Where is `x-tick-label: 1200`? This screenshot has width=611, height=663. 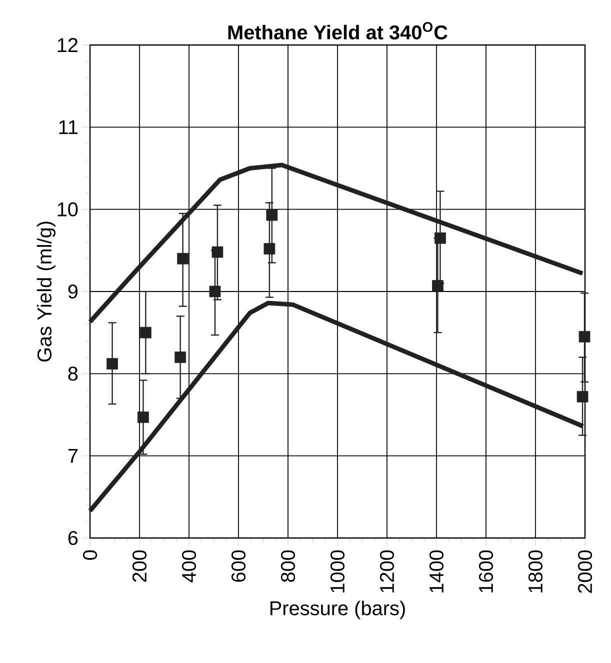
x-tick-label: 1200 is located at coordinates (387, 571).